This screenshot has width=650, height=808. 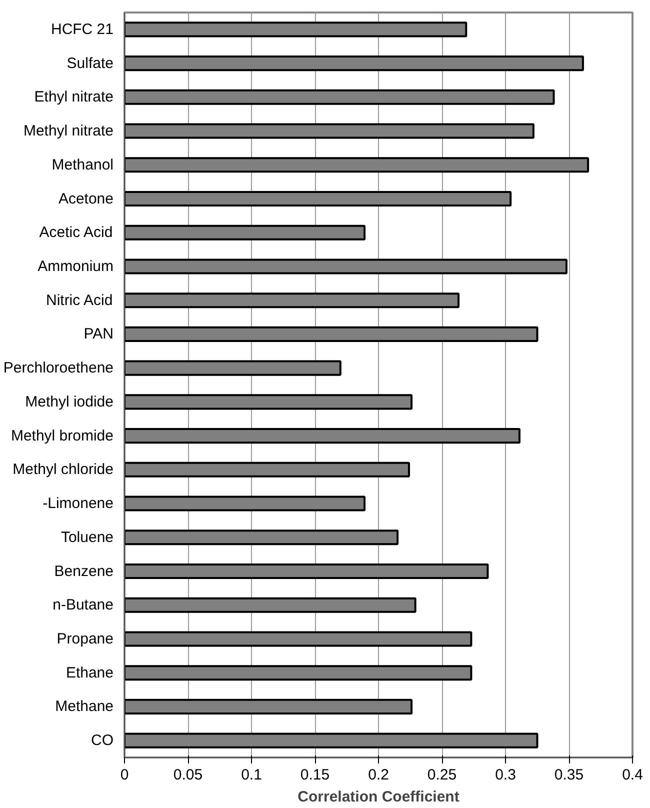 I want to click on x-tick-label: 0.4, so click(x=632, y=775).